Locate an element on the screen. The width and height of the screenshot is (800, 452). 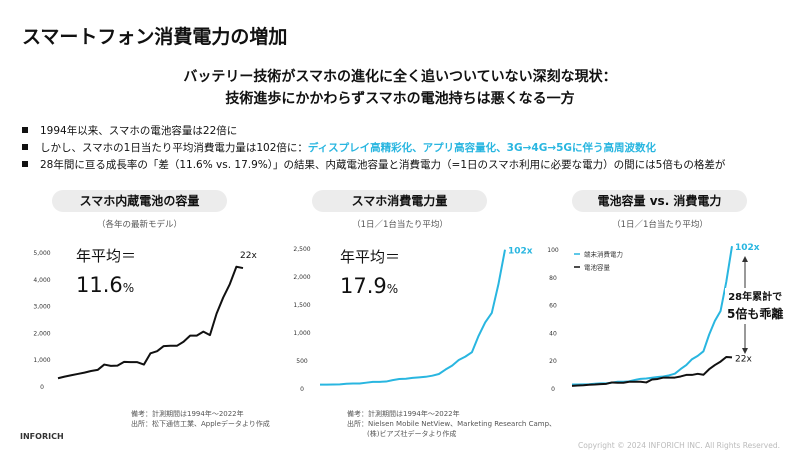
y-tick-label: 40 is located at coordinates (553, 333).